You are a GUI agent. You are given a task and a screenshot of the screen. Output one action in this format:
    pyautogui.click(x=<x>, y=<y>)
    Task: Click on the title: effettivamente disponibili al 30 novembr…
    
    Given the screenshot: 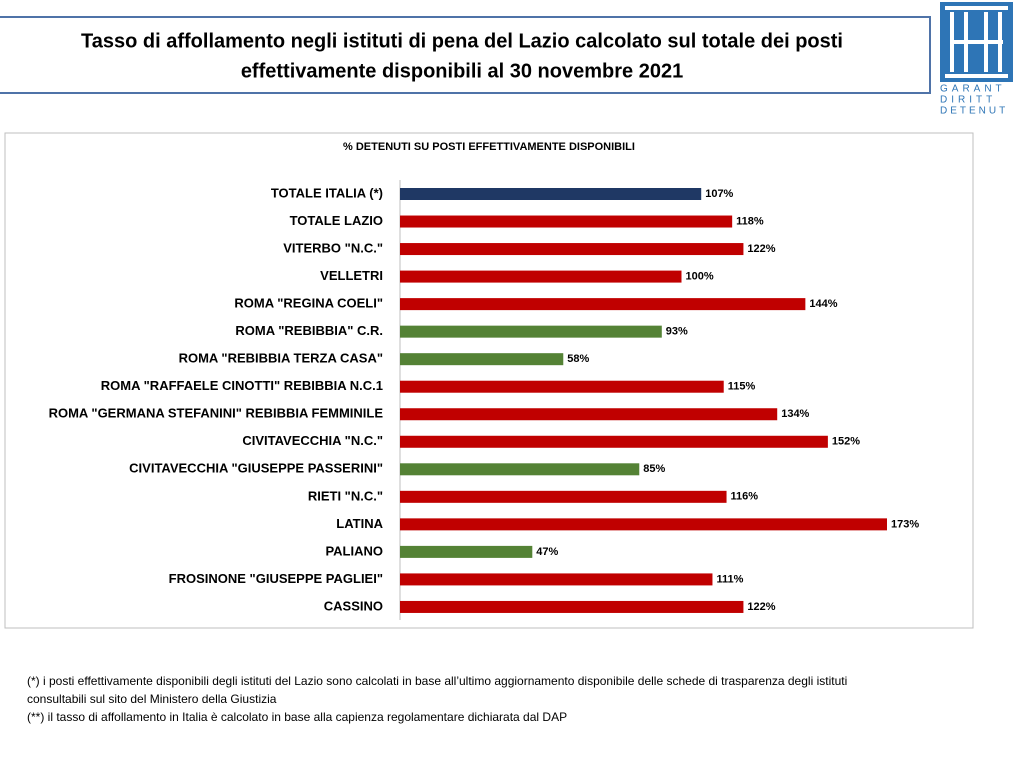 What is the action you would take?
    pyautogui.click(x=462, y=71)
    